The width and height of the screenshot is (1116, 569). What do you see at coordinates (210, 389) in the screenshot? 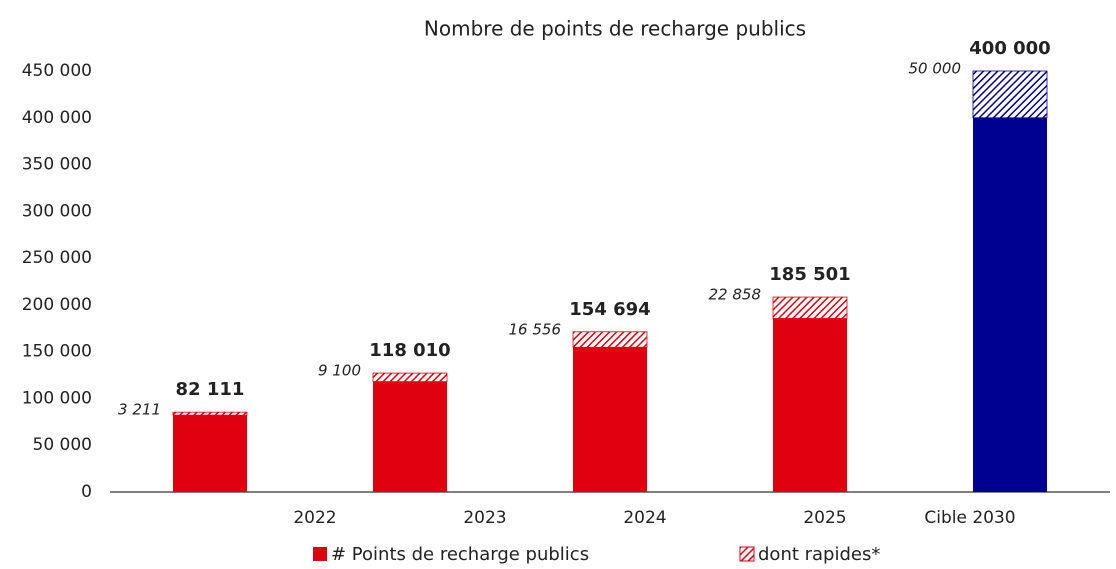
I see `total-label: 82 111` at bounding box center [210, 389].